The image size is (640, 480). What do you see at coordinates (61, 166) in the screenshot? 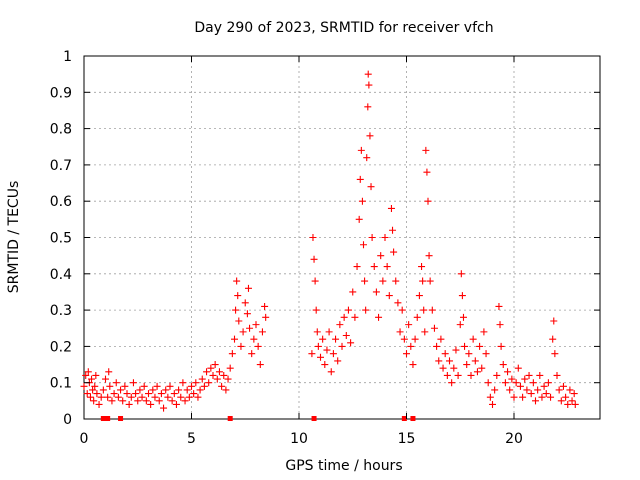
I see `y-tick-label: 0.7` at bounding box center [61, 166].